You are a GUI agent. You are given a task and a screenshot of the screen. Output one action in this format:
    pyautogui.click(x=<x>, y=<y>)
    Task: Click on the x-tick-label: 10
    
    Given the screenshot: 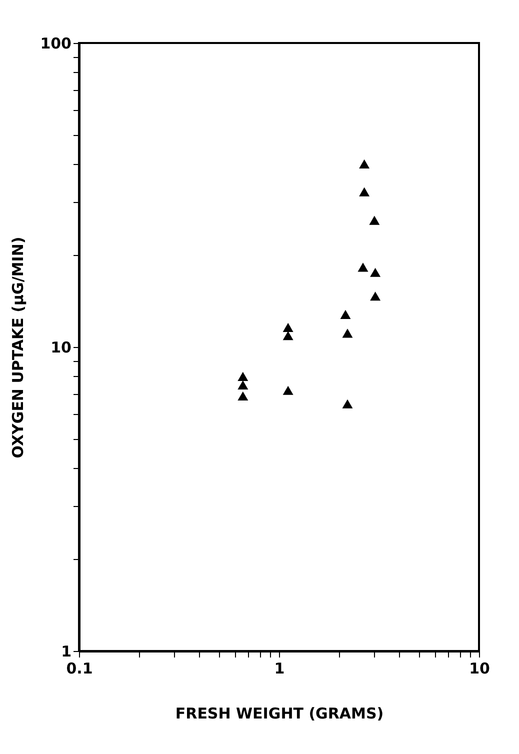 What is the action you would take?
    pyautogui.click(x=479, y=669)
    